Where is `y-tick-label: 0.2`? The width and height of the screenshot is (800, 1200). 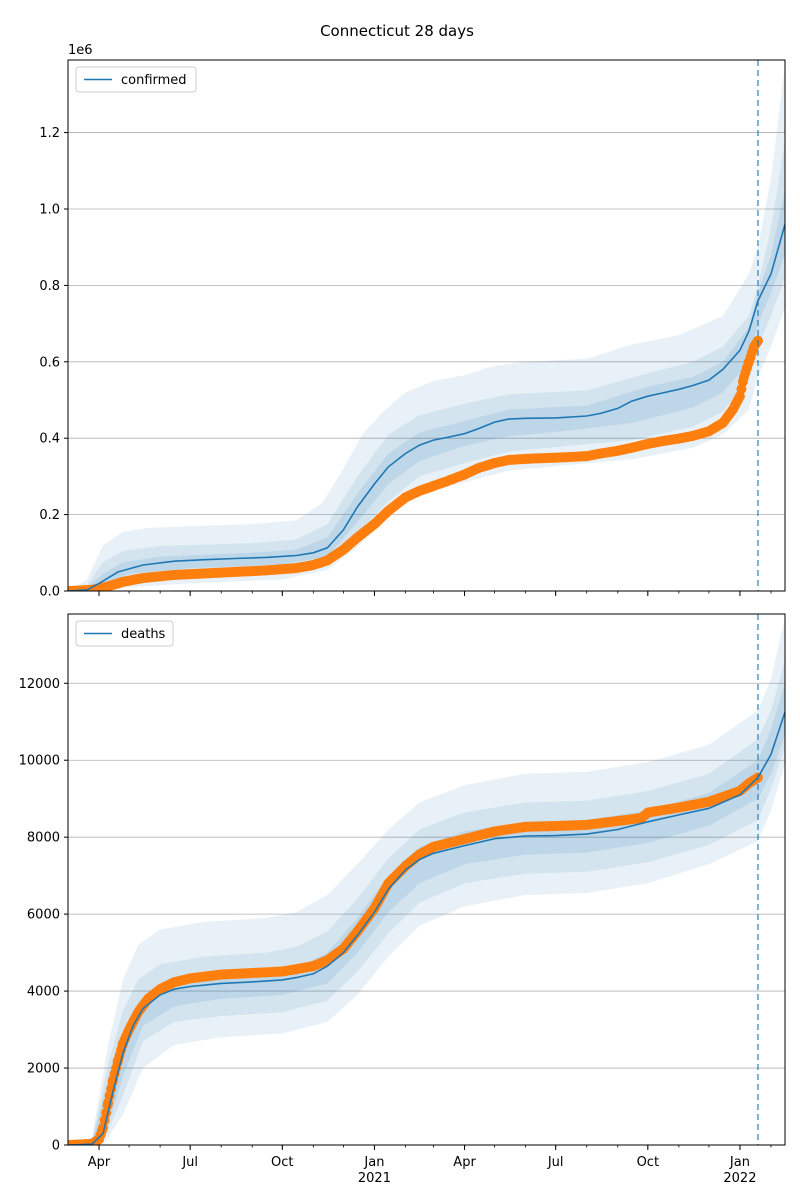 y-tick-label: 0.2 is located at coordinates (49, 515).